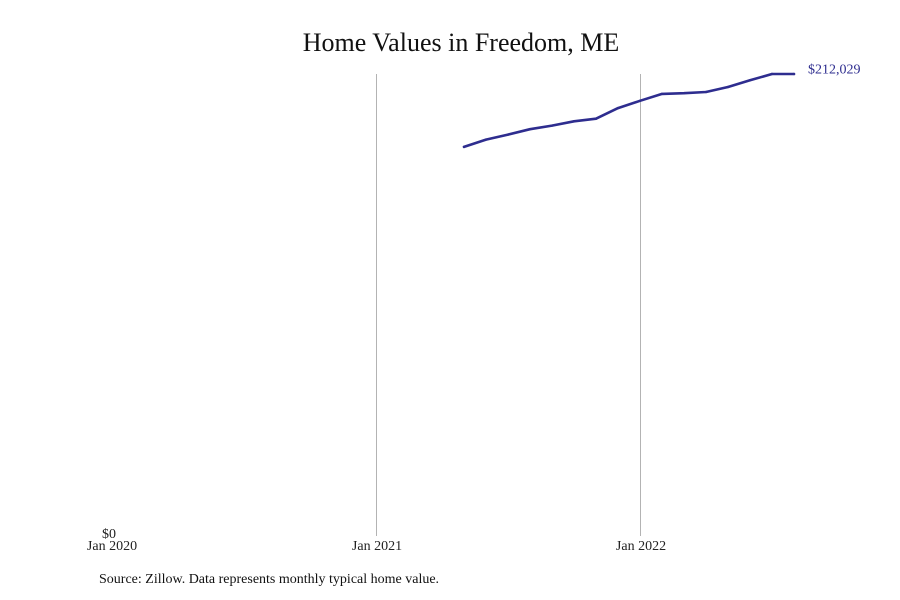  Describe the element at coordinates (834, 70) in the screenshot. I see `end-value-label: $212,029` at that location.